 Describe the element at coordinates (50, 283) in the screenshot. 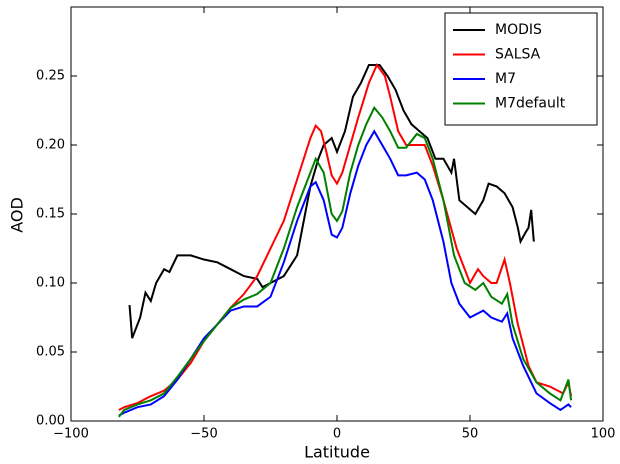

I see `y-tick-label: 0.10` at that location.